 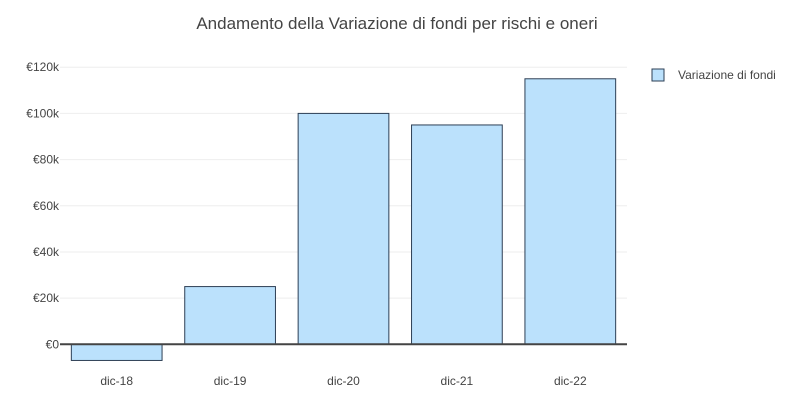 I want to click on y-axis-ticks: €0 €20k €40k €60k €80k €100k €120k, so click(x=43, y=205).